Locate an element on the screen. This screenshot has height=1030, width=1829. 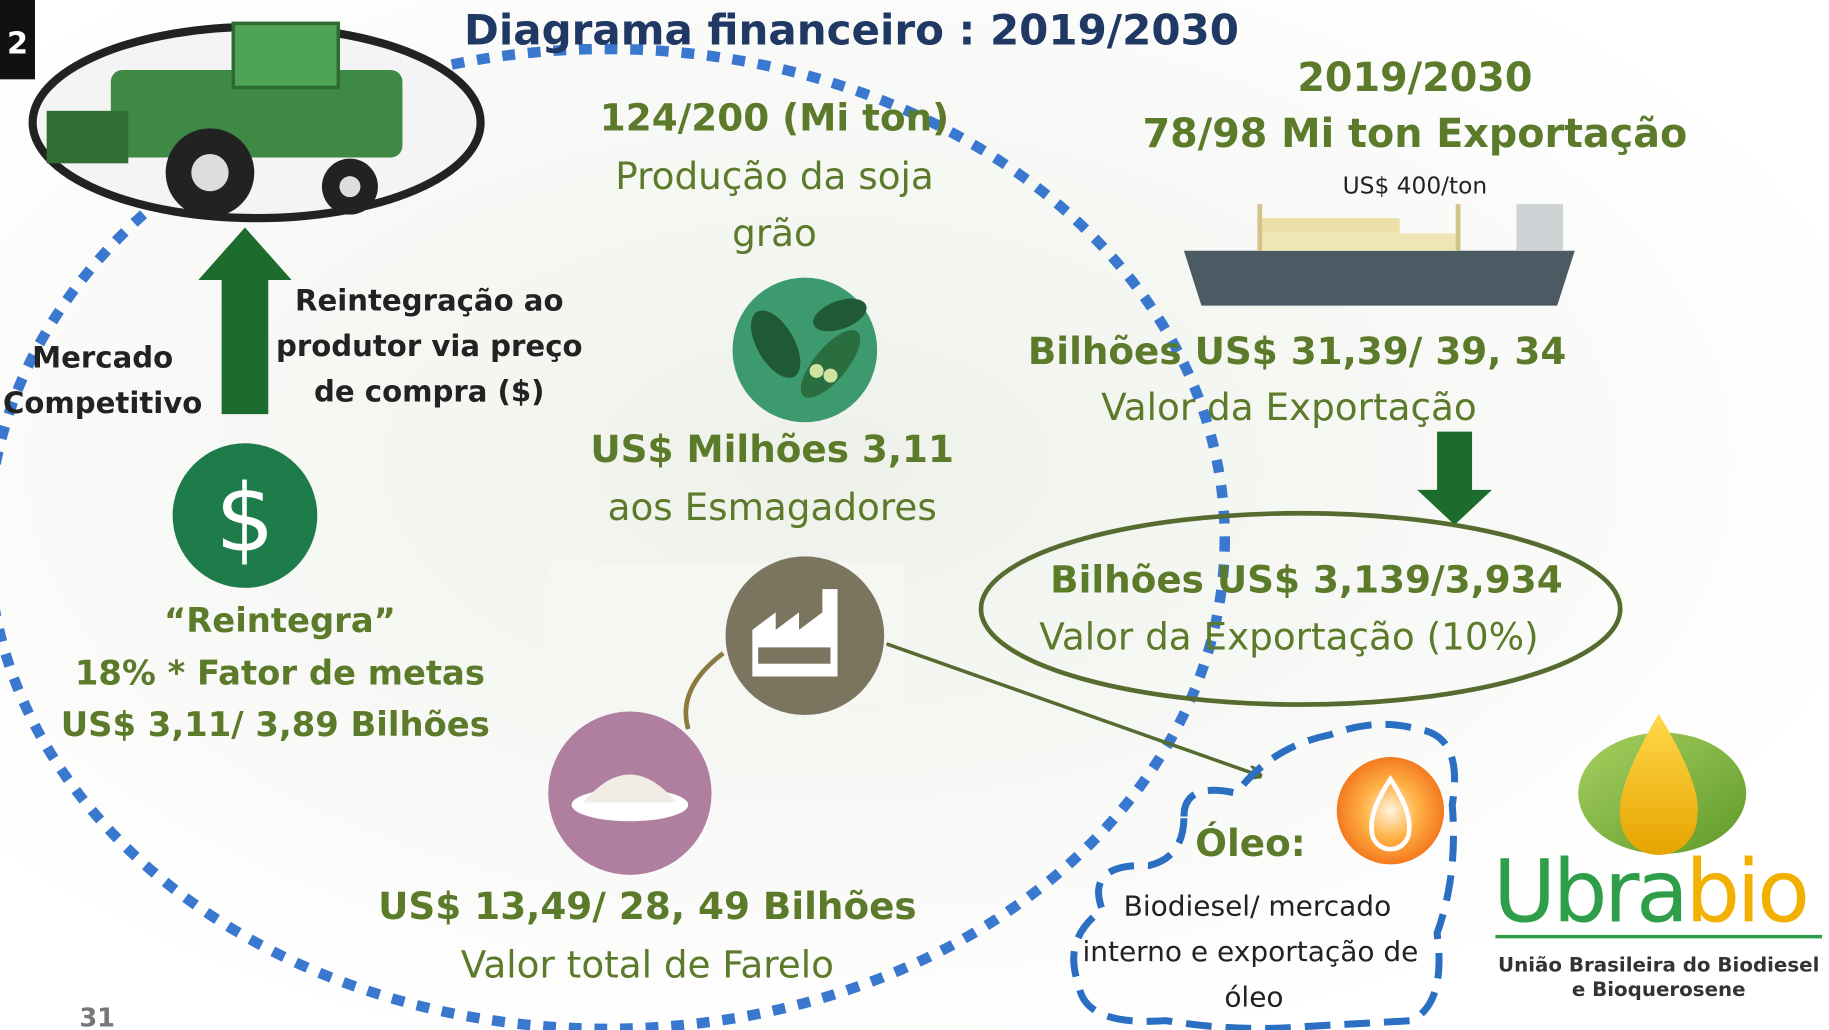
oil-cloud is located at coordinates (1264, 875).